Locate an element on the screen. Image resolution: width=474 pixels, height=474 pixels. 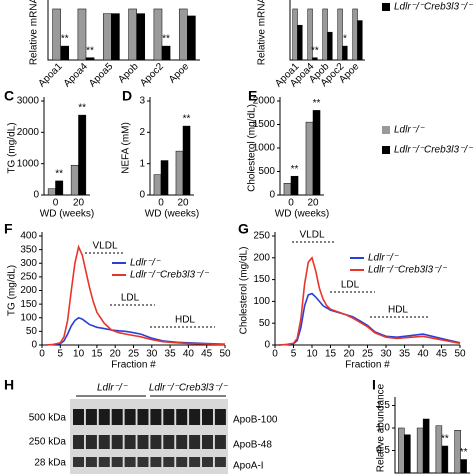
x-tick-label: Apoa4 is located at coordinates (76, 75).